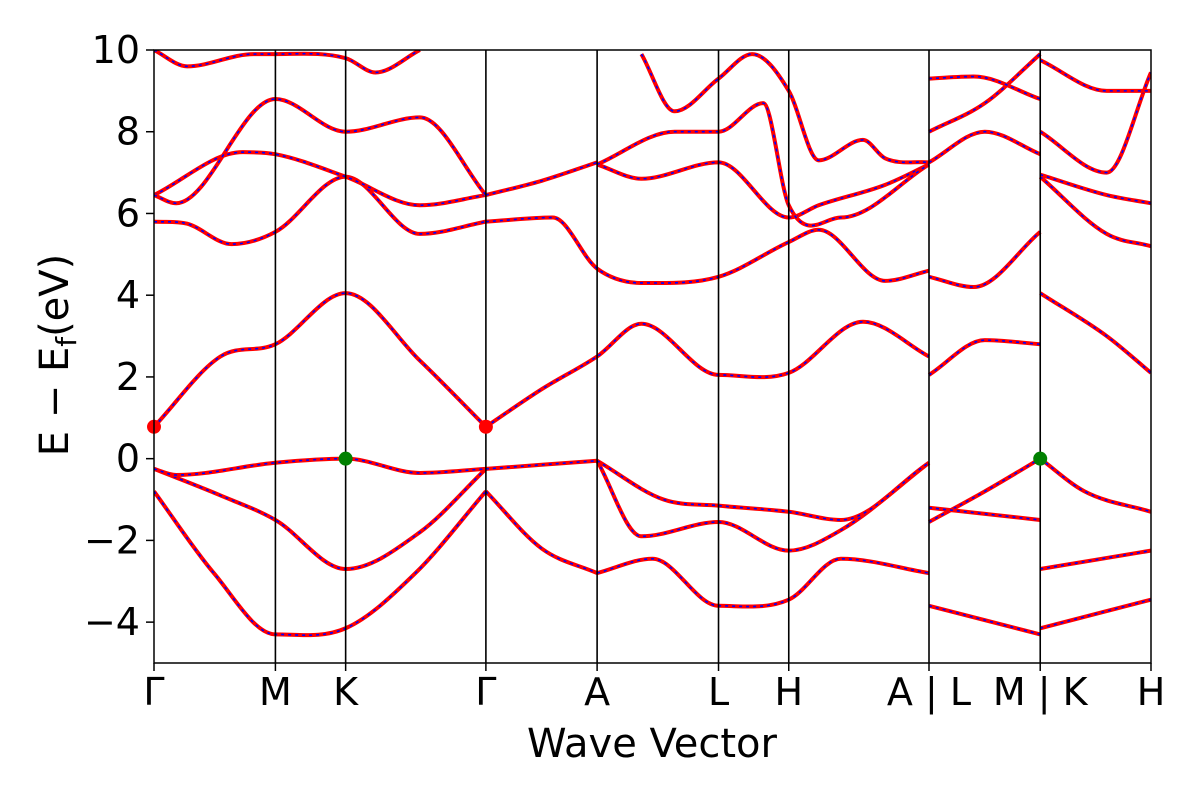  I want to click on y-tick-label-1: −2, so click(112, 540).